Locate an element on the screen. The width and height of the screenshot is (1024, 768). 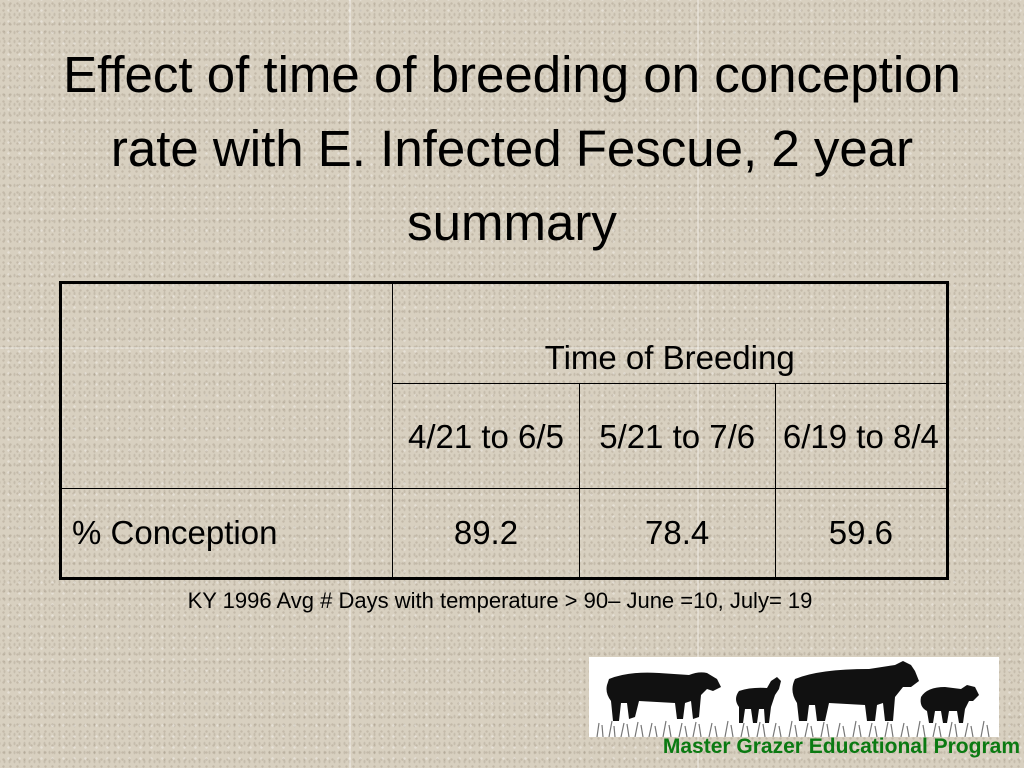
livestock-silhouettes-icon is located at coordinates (793, 699).